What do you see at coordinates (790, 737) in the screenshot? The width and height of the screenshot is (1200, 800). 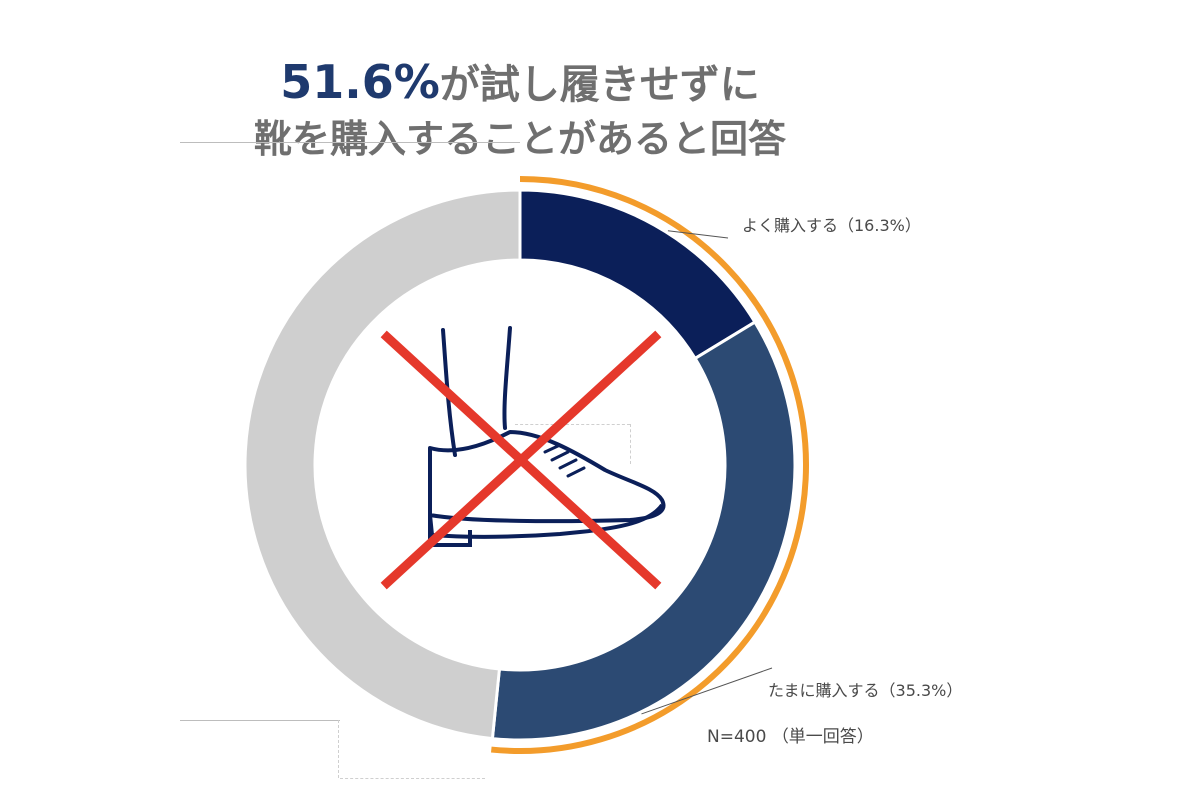 I see `sample-size-note: N=400 （単一回答）` at bounding box center [790, 737].